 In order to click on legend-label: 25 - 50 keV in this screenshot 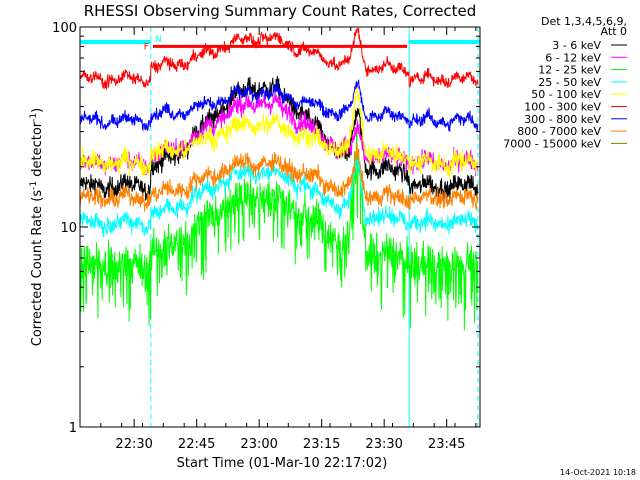, I will do `click(569, 82)`.